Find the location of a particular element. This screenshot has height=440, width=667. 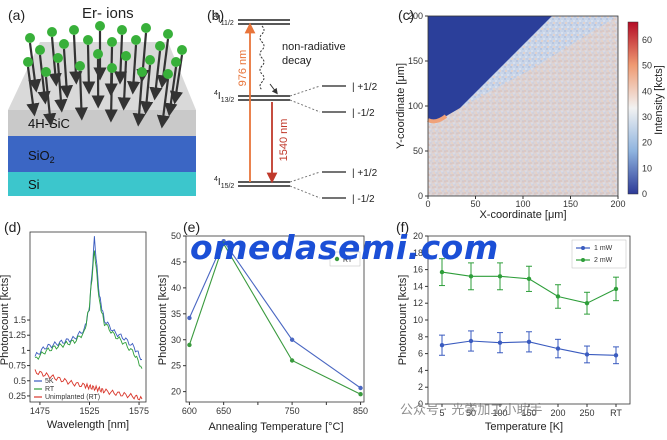

svg-text: 5K is located at coordinates (49, 381).